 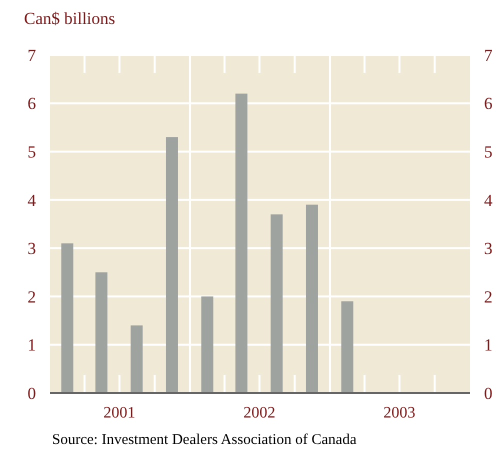 What do you see at coordinates (488, 55) in the screenshot?
I see `y2-tick-label: 7` at bounding box center [488, 55].